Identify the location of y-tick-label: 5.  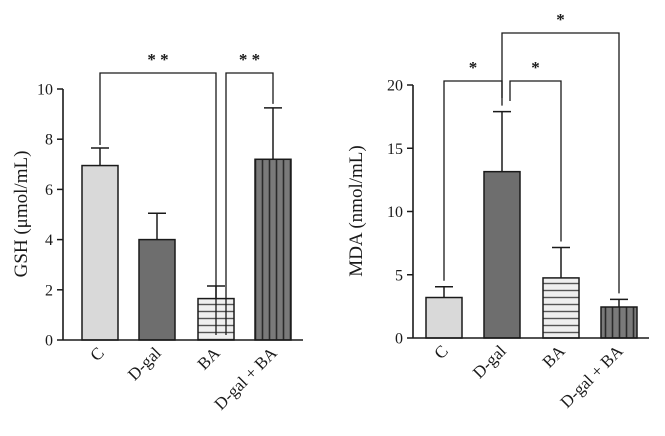
(399, 275).